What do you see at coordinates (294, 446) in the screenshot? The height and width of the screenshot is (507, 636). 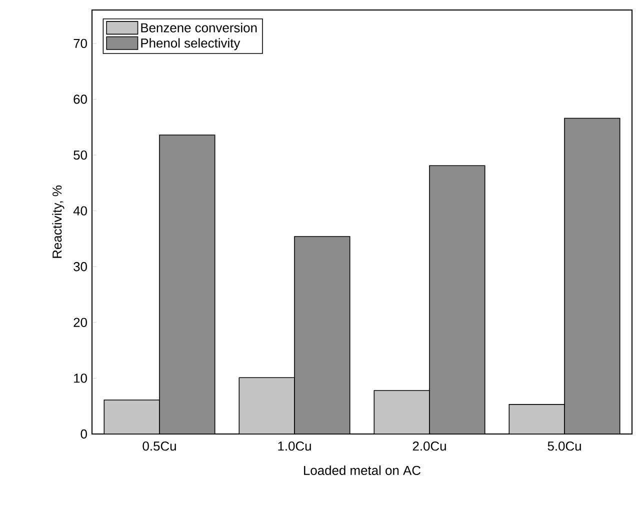 I see `x-tick-label: 1.0Cu` at bounding box center [294, 446].